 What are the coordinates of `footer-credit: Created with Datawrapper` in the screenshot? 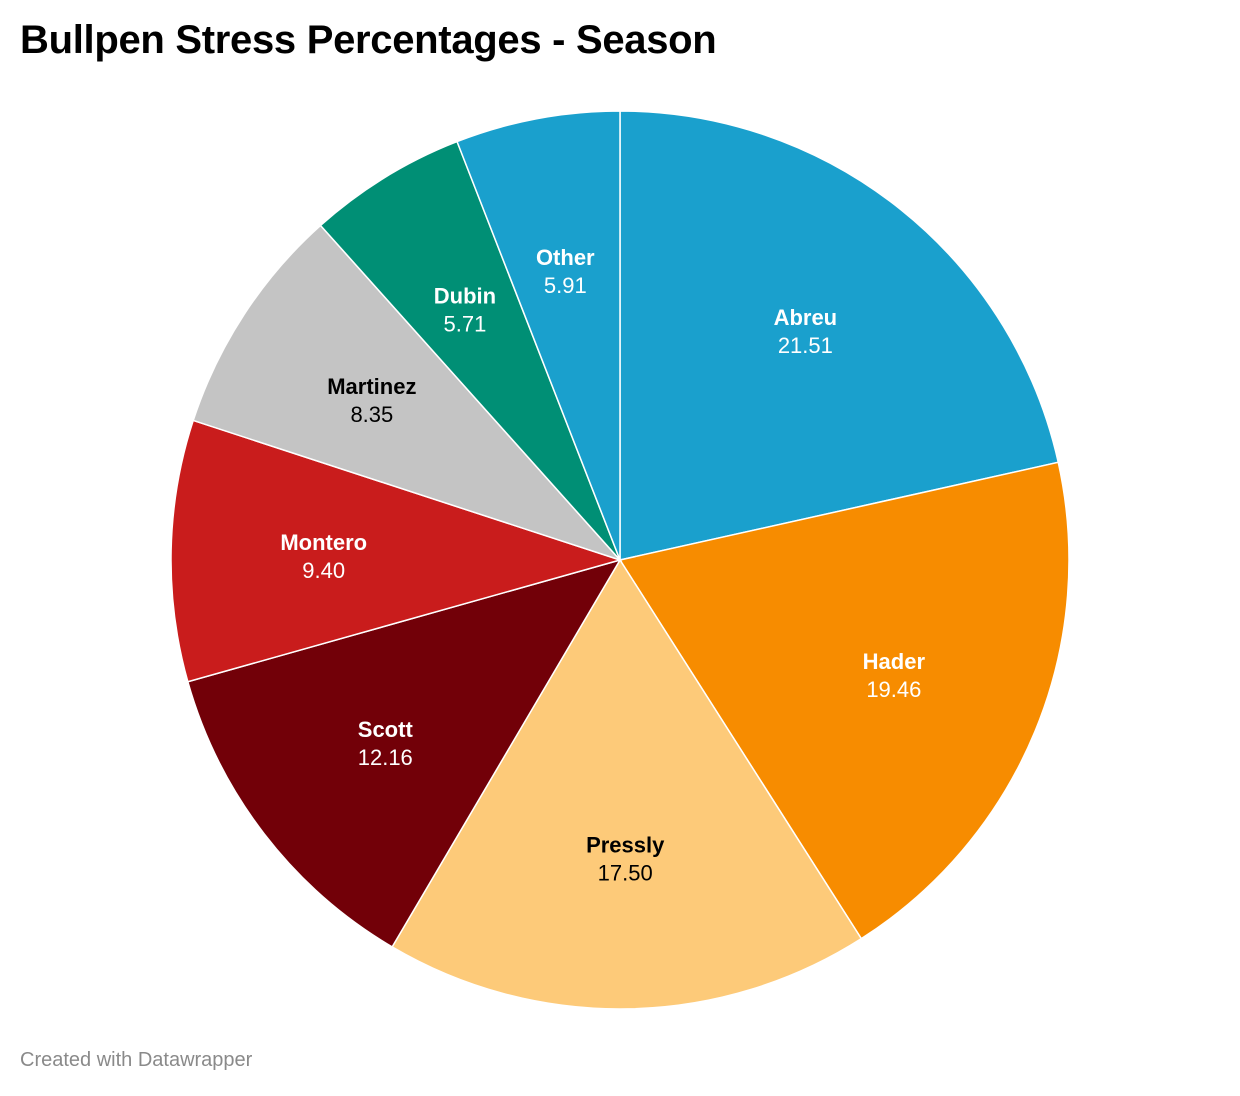 It's located at (136, 1060).